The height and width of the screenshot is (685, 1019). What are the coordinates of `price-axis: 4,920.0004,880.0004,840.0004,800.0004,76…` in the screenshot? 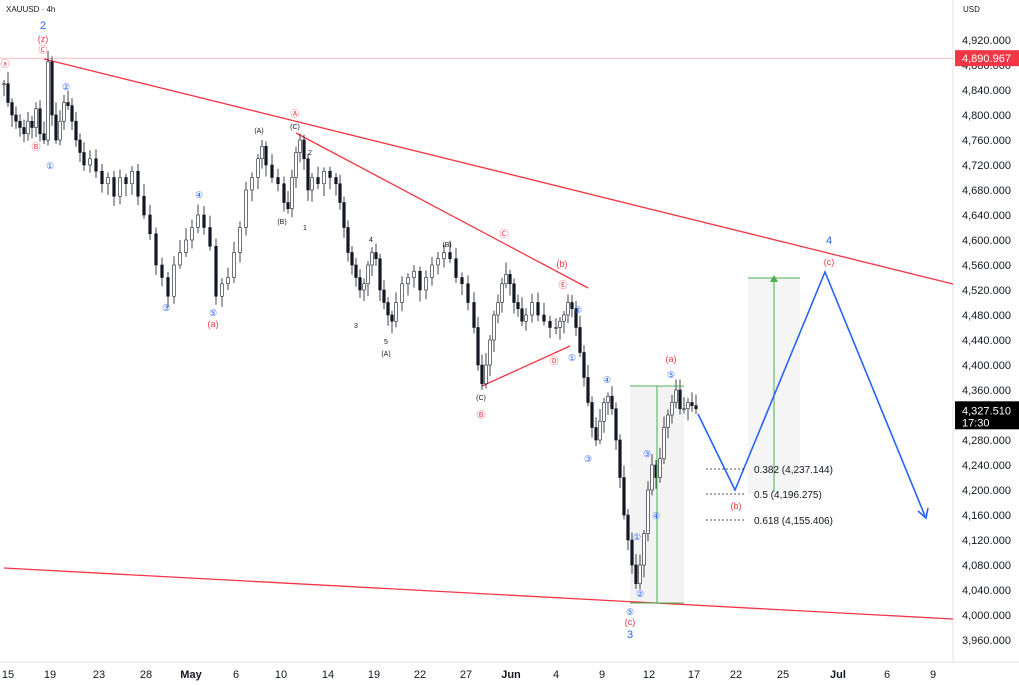 It's located at (986, 341).